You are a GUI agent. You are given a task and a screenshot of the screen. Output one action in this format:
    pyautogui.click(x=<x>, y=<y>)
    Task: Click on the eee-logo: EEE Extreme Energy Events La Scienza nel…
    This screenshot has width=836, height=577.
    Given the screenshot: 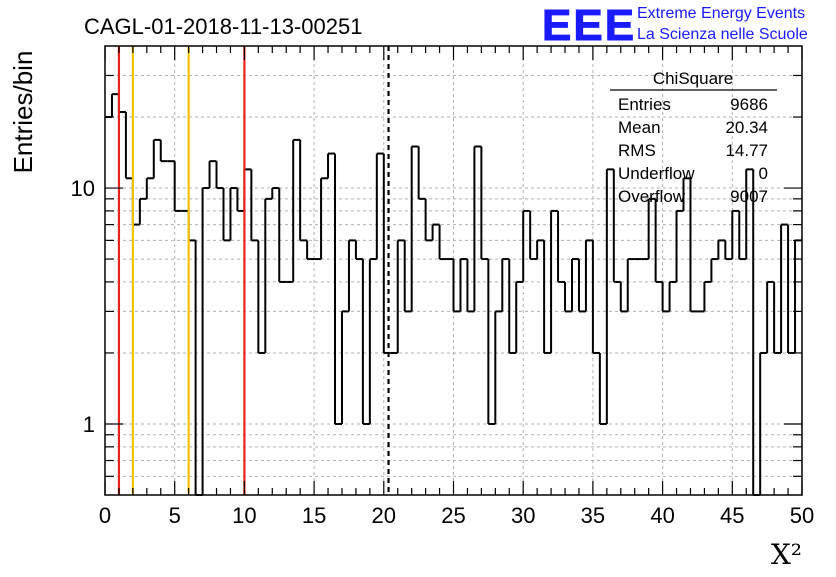 What is the action you would take?
    pyautogui.click(x=675, y=26)
    